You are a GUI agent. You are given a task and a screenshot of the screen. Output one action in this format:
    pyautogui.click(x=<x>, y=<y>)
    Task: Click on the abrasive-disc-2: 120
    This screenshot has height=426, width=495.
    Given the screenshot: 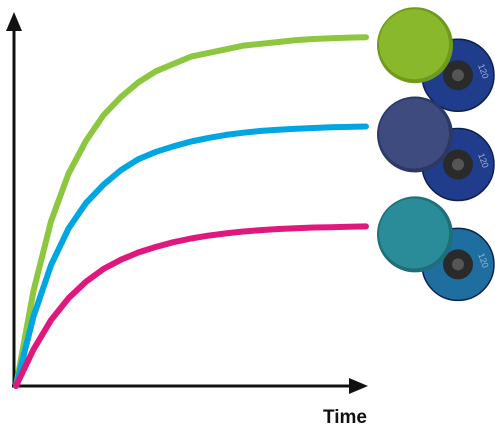 What is the action you would take?
    pyautogui.click(x=436, y=149)
    